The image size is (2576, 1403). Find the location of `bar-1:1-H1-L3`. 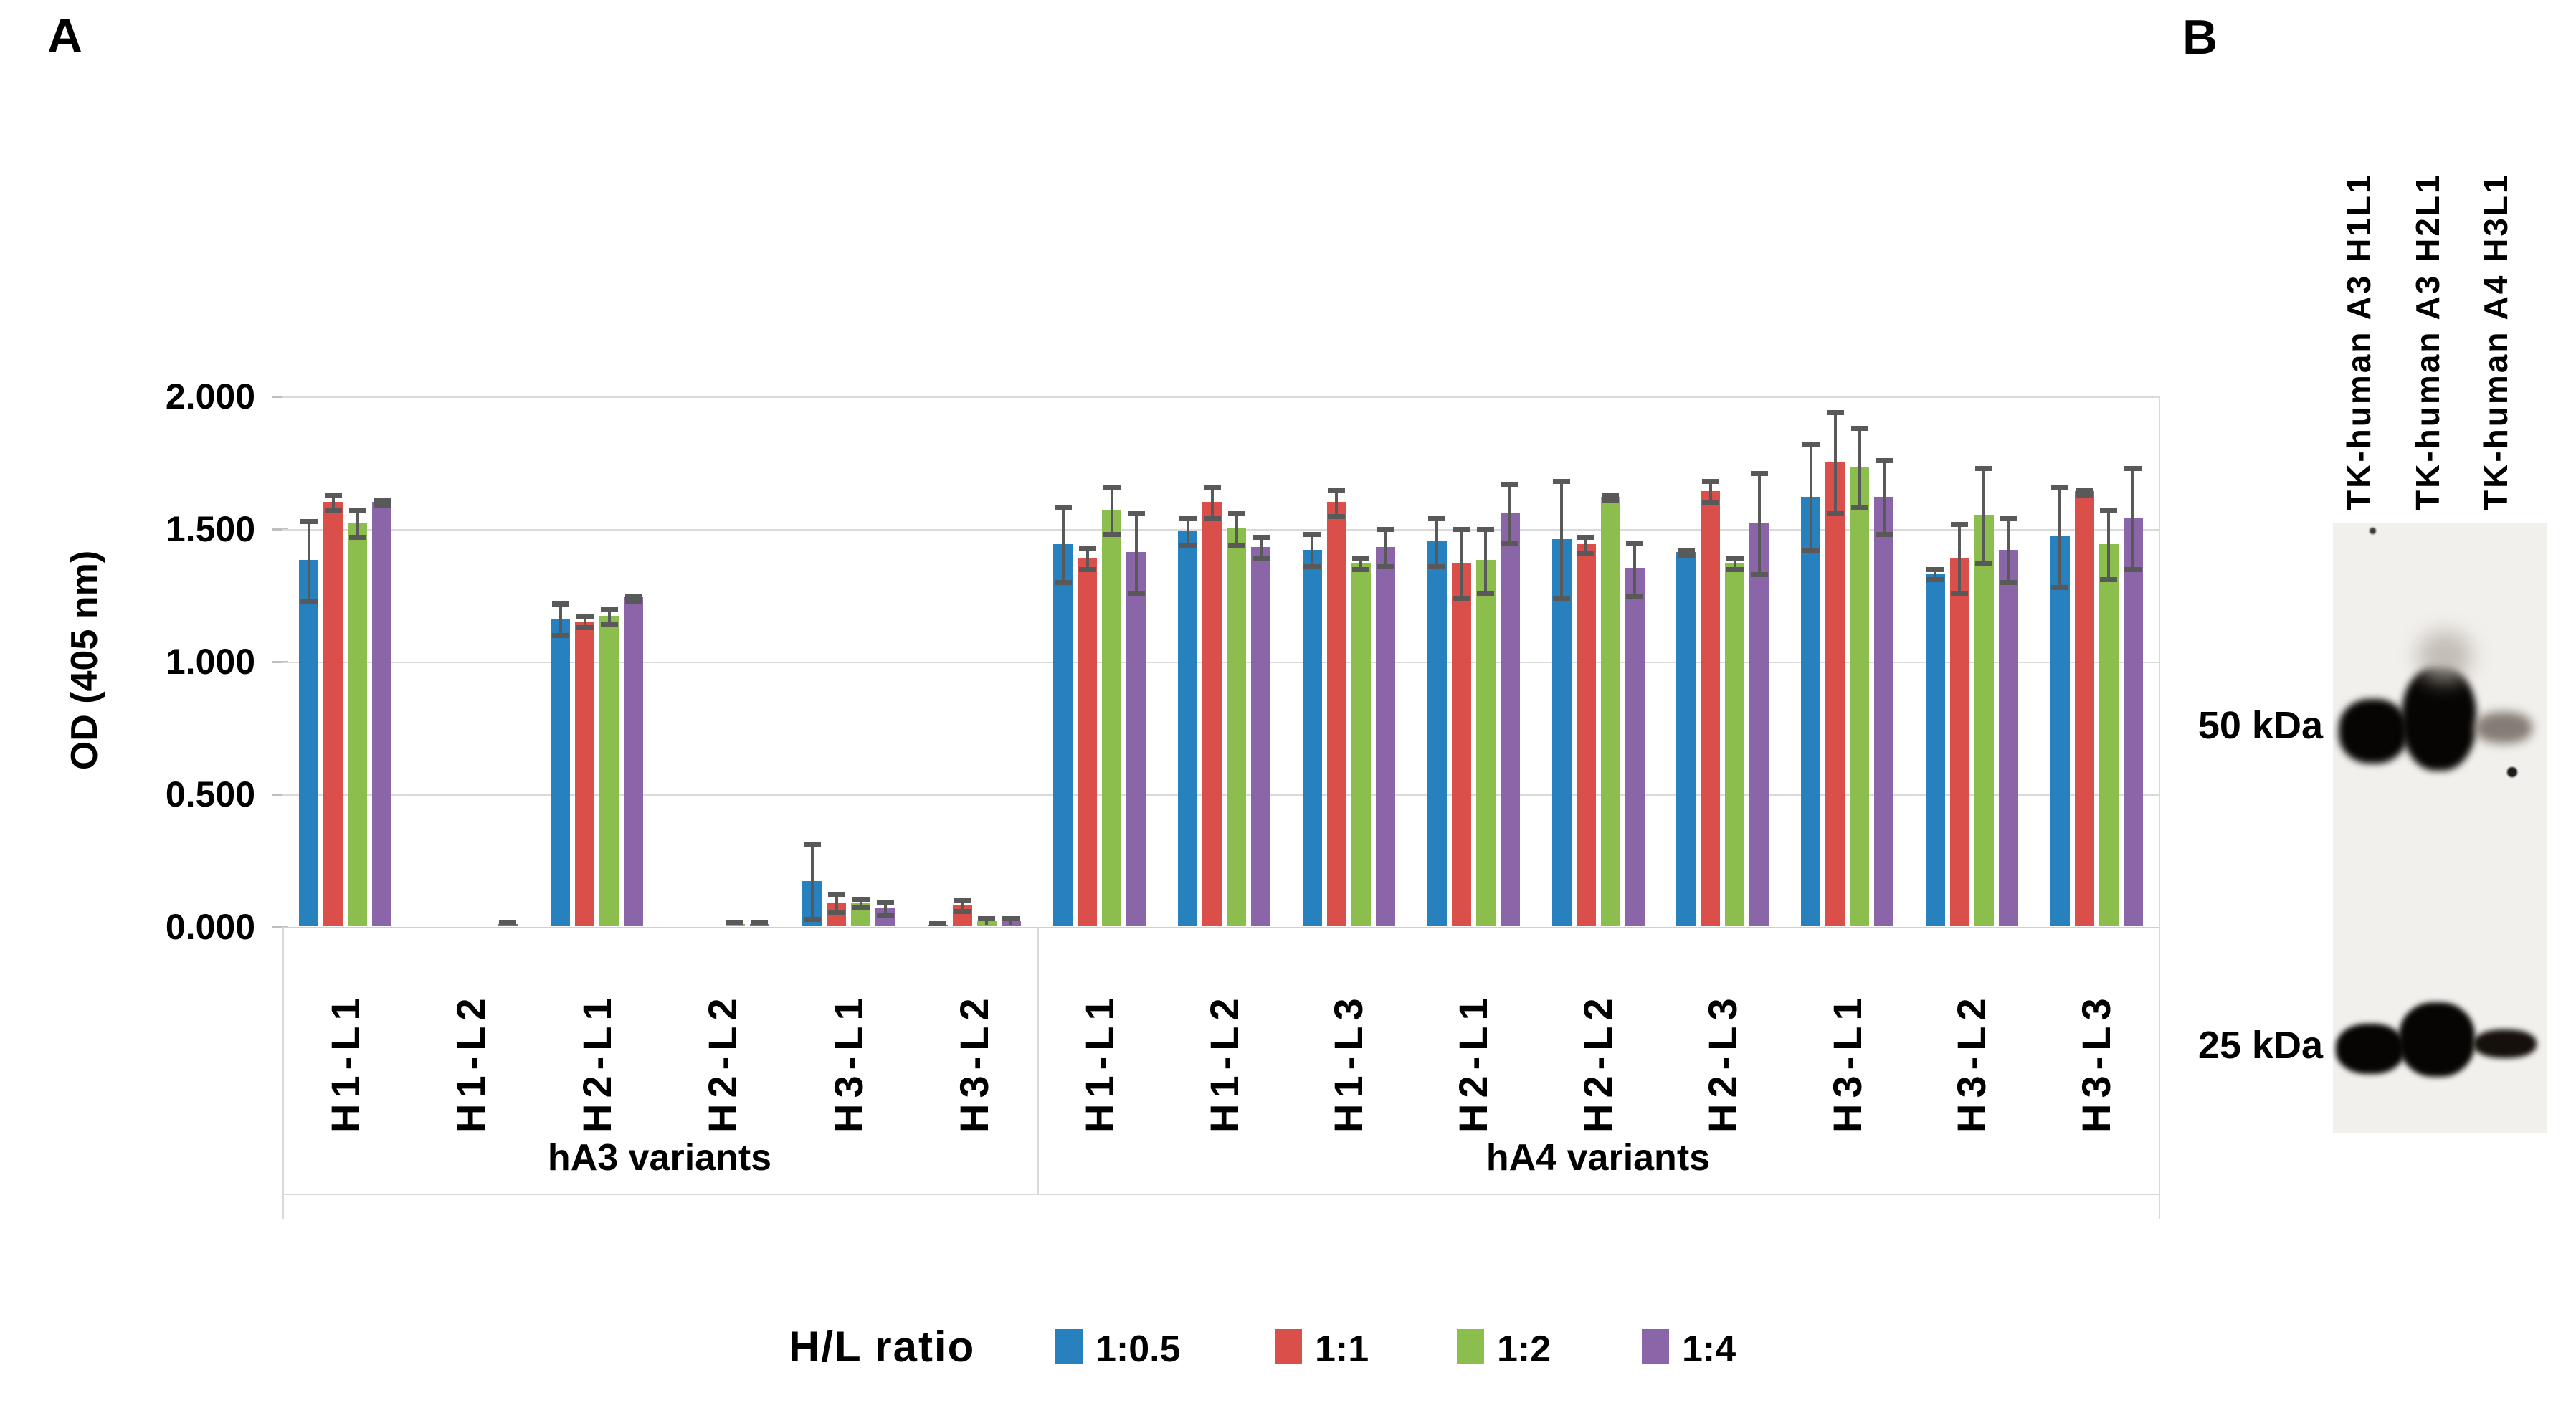

bar-1:1-H1-L3 is located at coordinates (1336, 714).